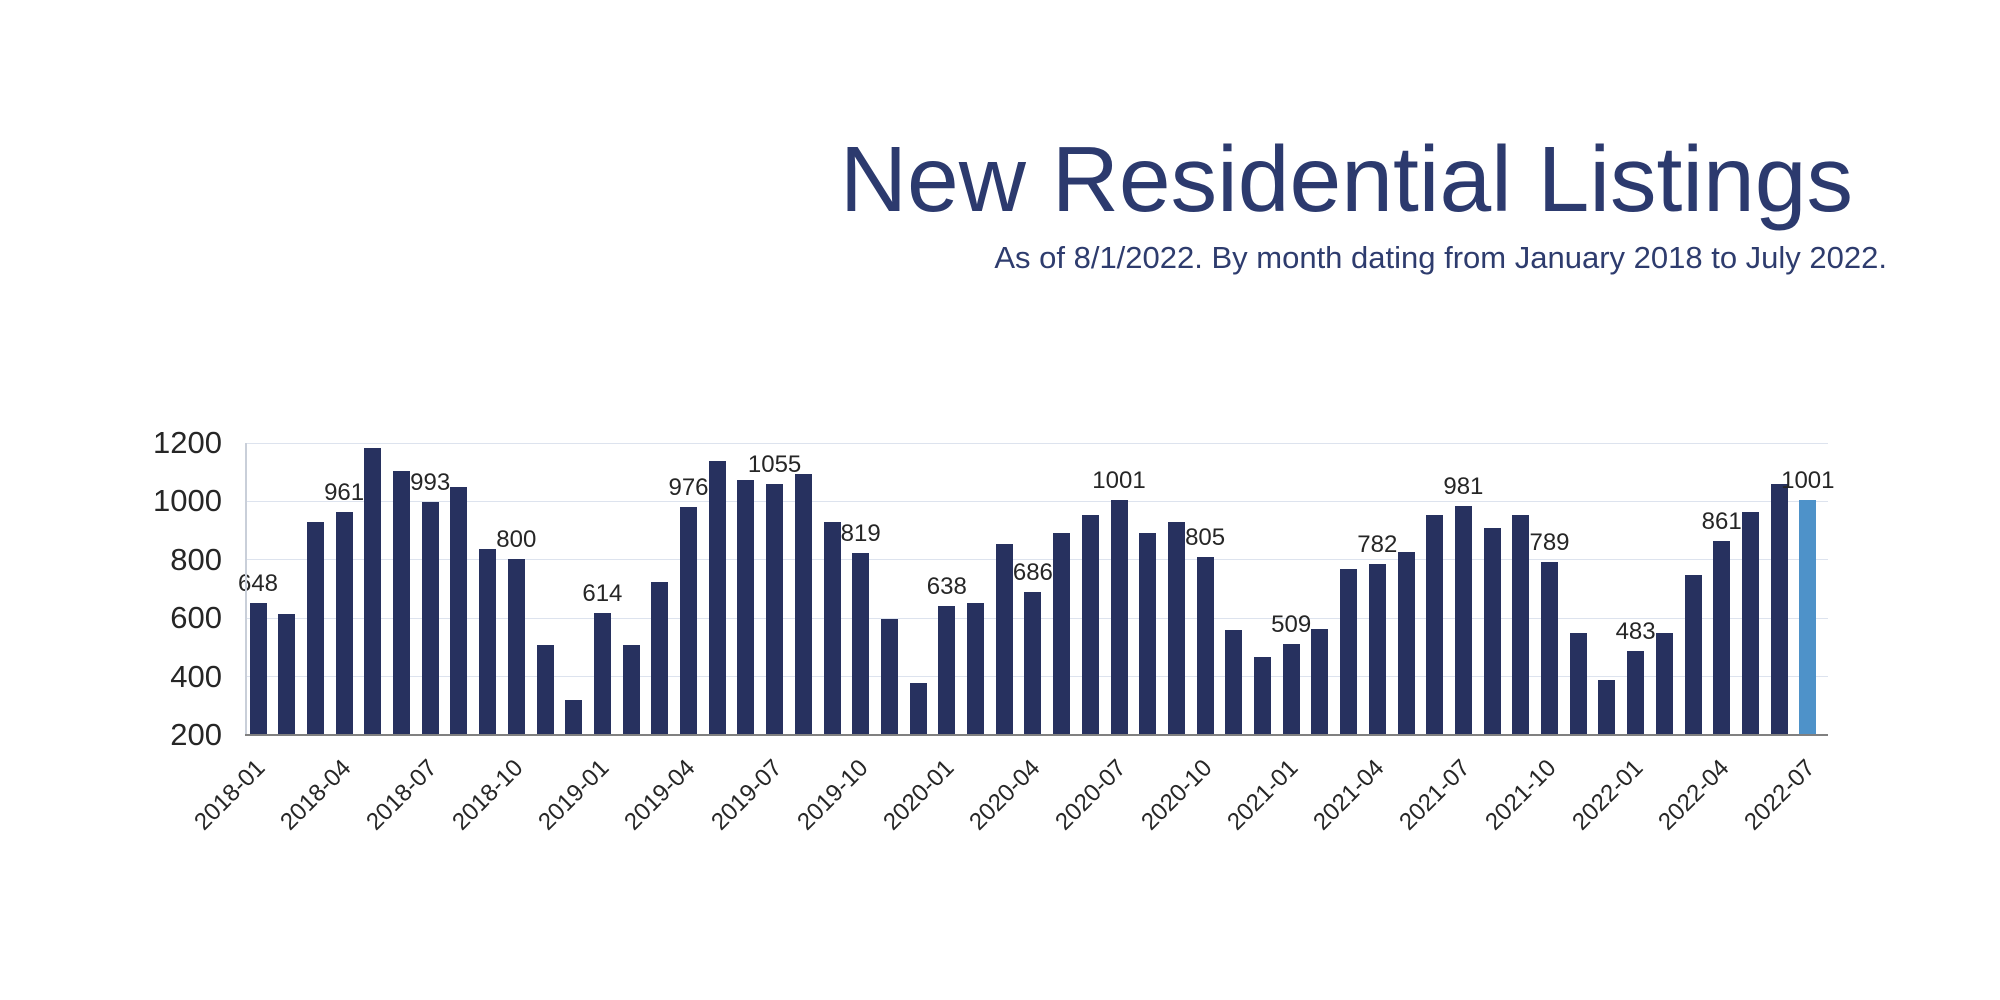 Image resolution: width=2000 pixels, height=1000 pixels. What do you see at coordinates (516, 539) in the screenshot?
I see `value-label-2018-10: 800` at bounding box center [516, 539].